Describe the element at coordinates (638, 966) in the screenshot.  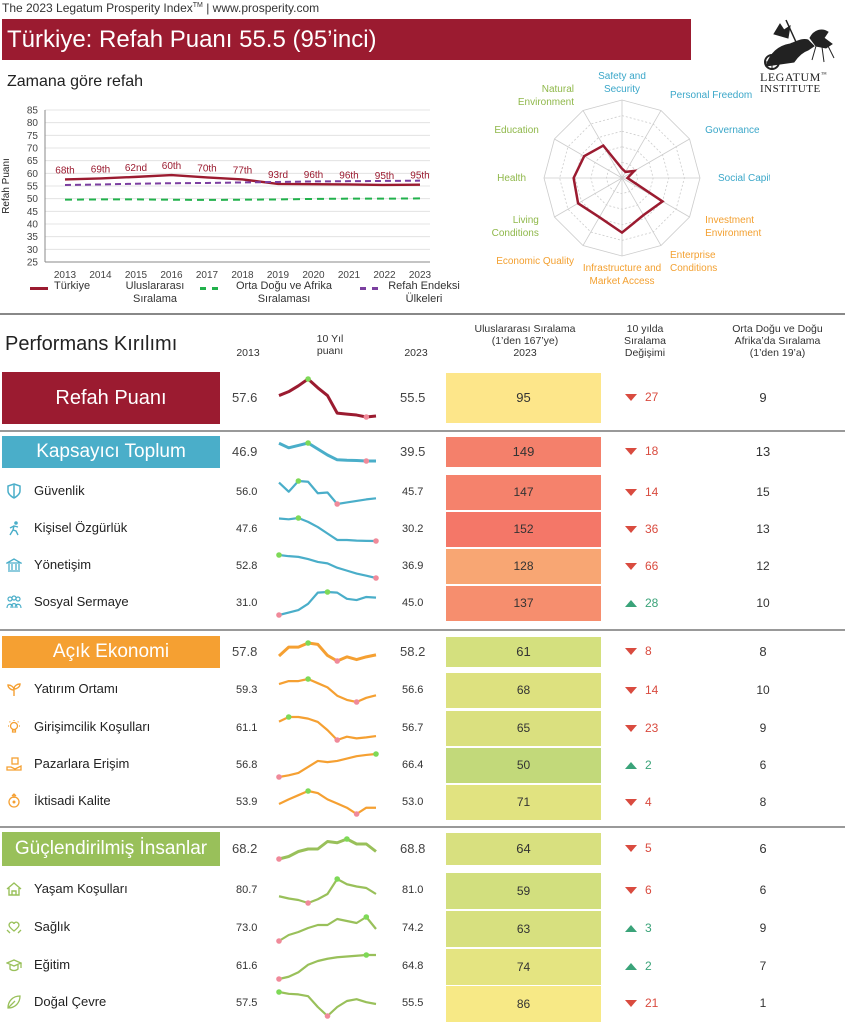
I see `rank-change: 2` at that location.